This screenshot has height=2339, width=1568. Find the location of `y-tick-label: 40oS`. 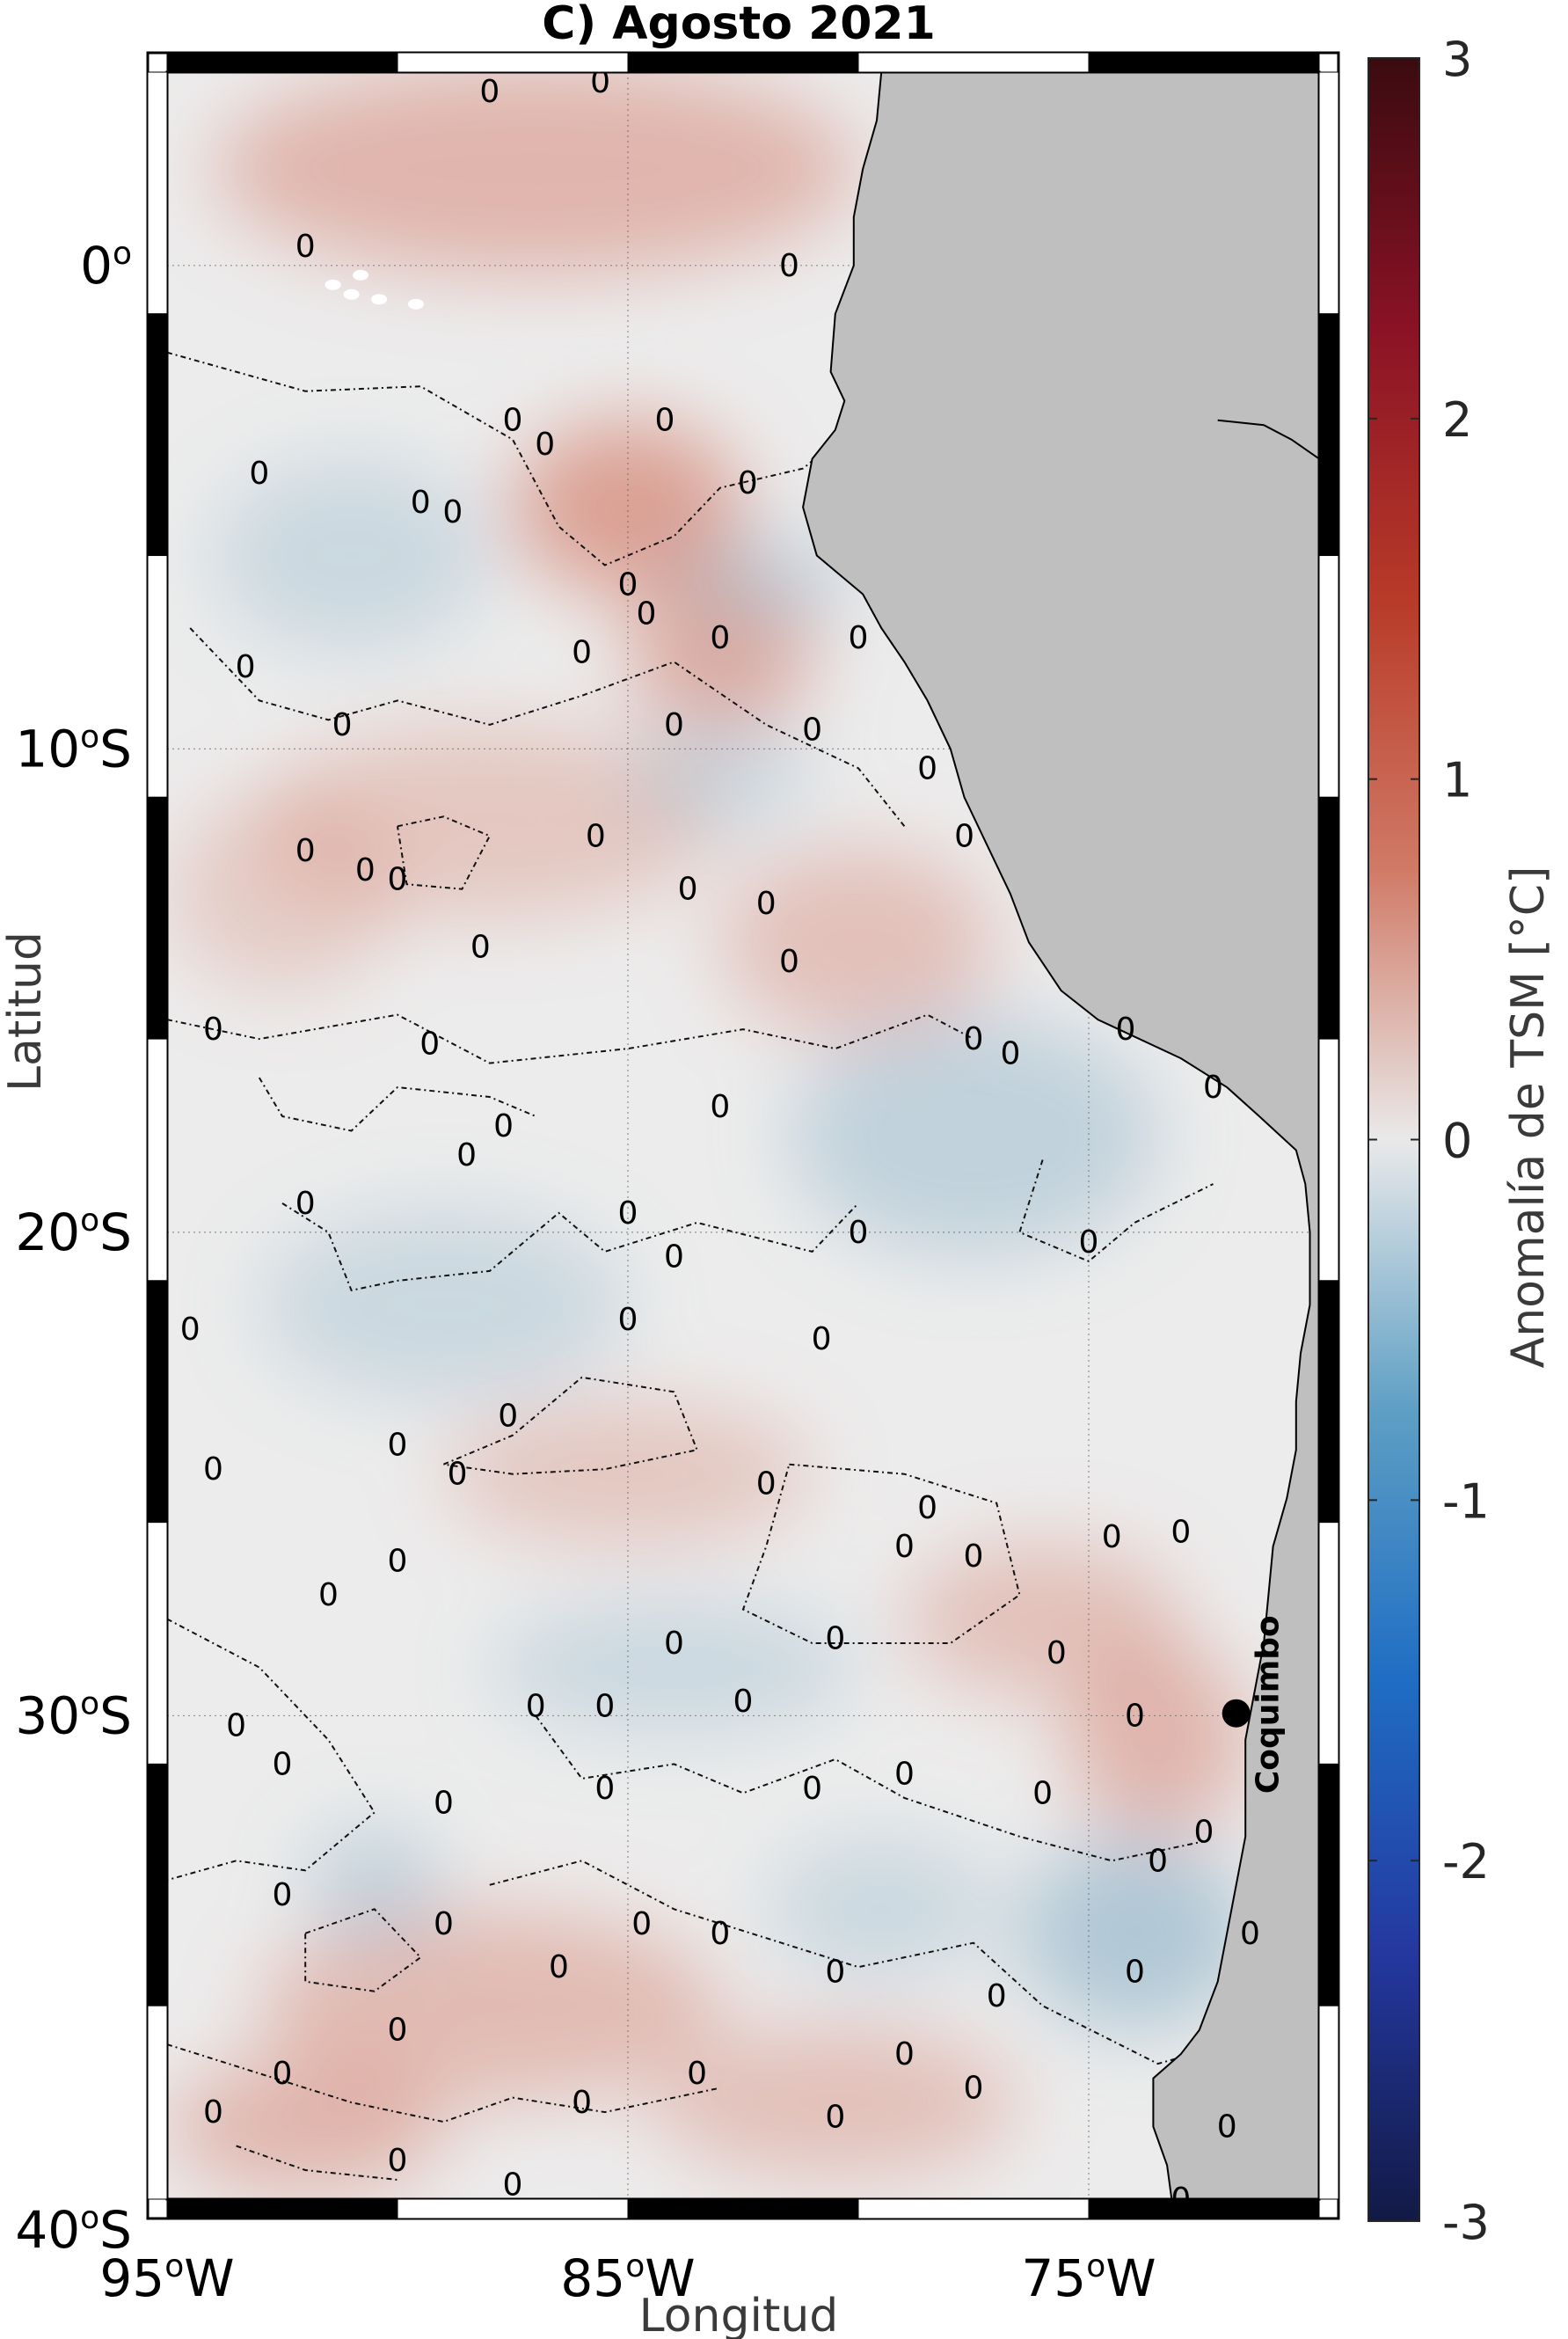

y-tick-label: 40oS is located at coordinates (73, 2230).